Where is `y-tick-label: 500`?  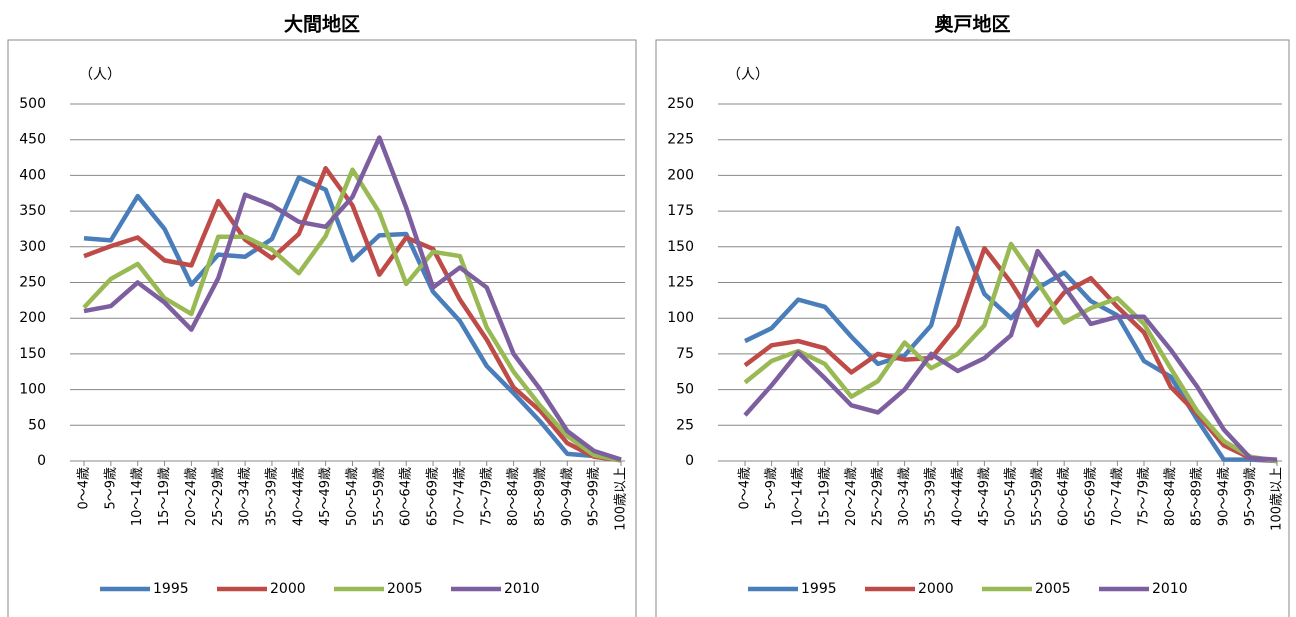 y-tick-label: 500 is located at coordinates (32, 104).